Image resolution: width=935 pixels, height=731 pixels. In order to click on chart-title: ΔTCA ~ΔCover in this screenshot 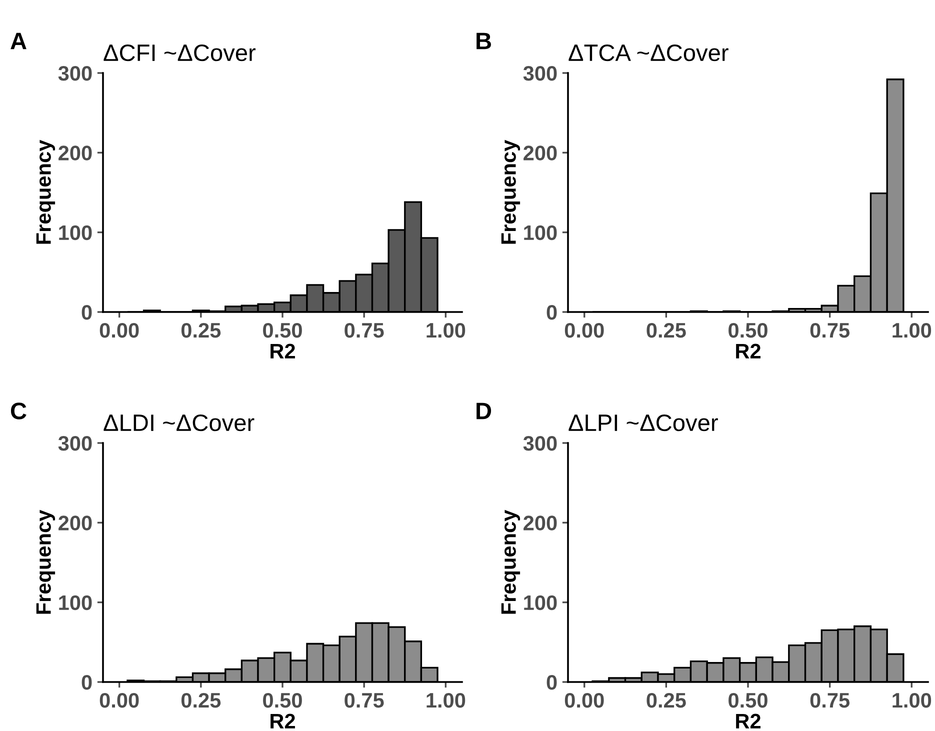, I will do `click(648, 53)`.